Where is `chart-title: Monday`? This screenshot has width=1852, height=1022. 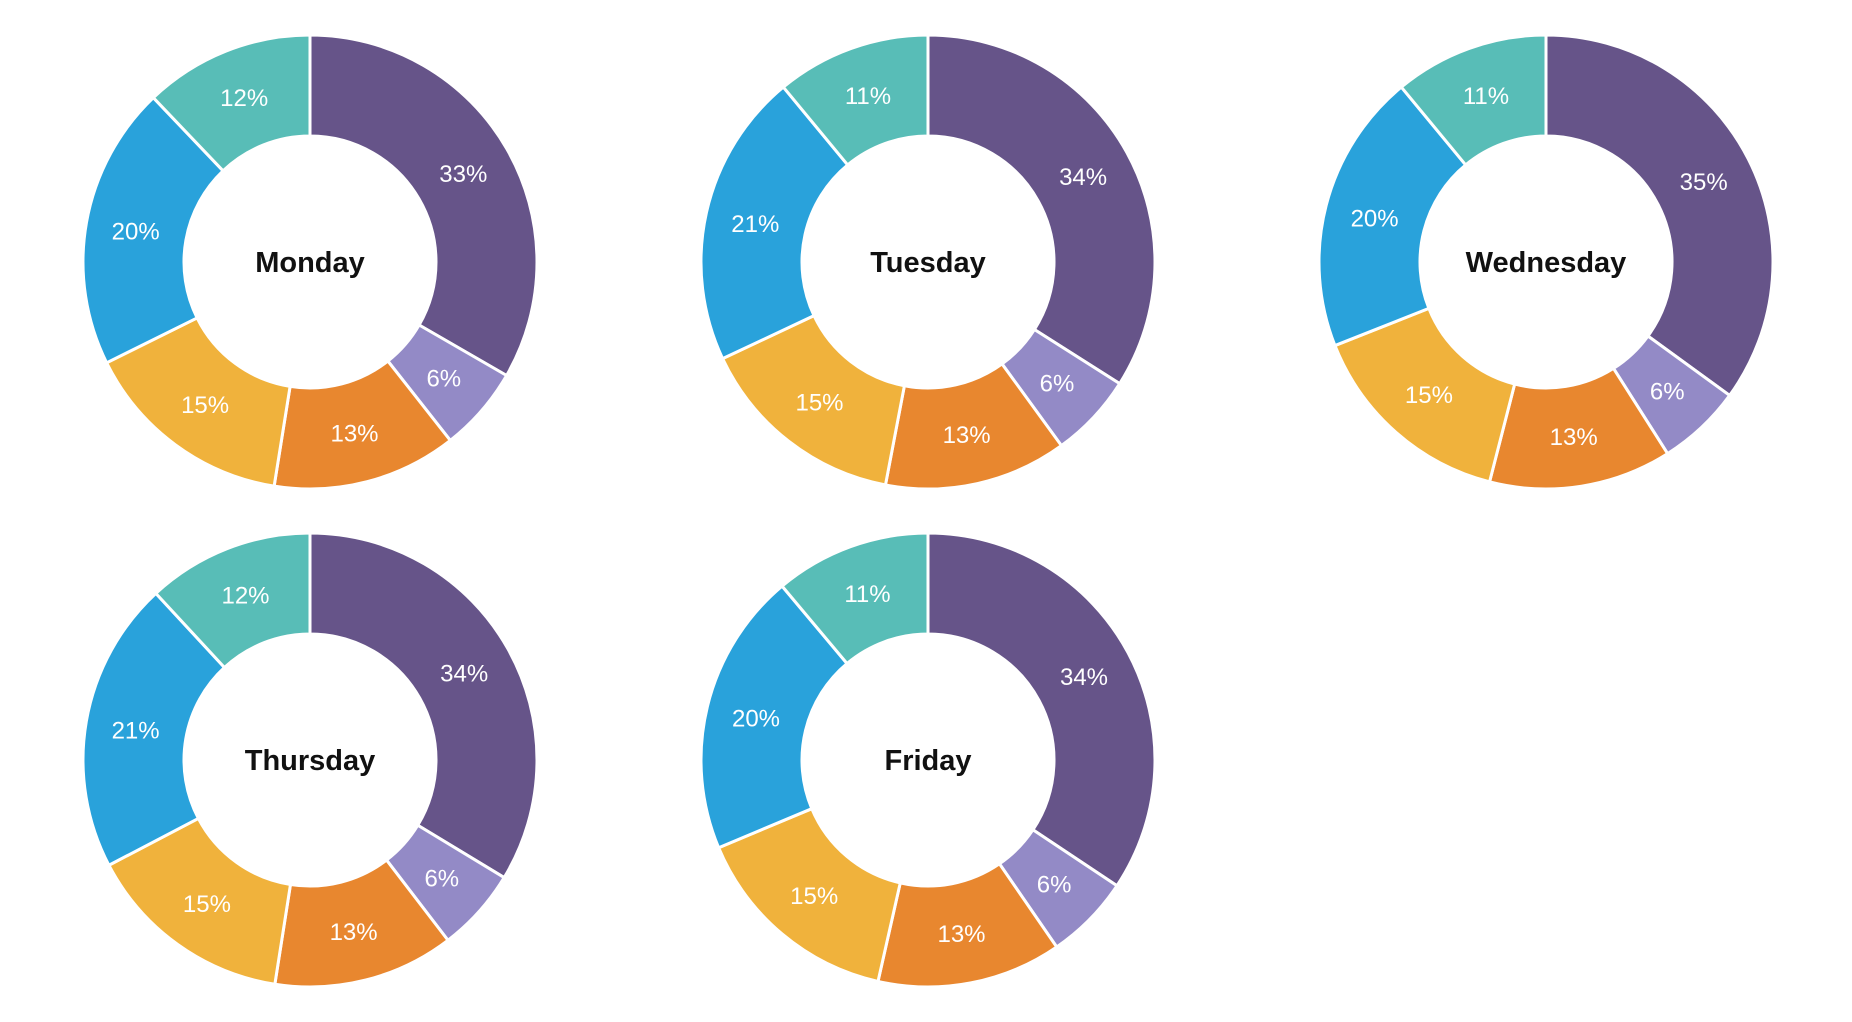 chart-title: Monday is located at coordinates (310, 263).